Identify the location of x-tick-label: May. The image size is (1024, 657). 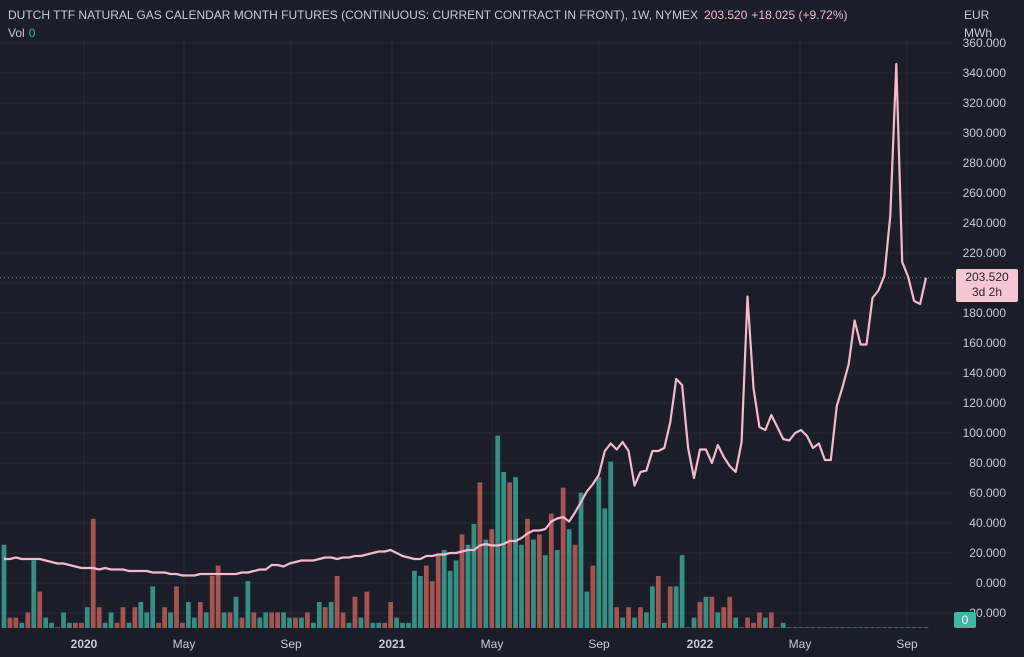
(492, 644).